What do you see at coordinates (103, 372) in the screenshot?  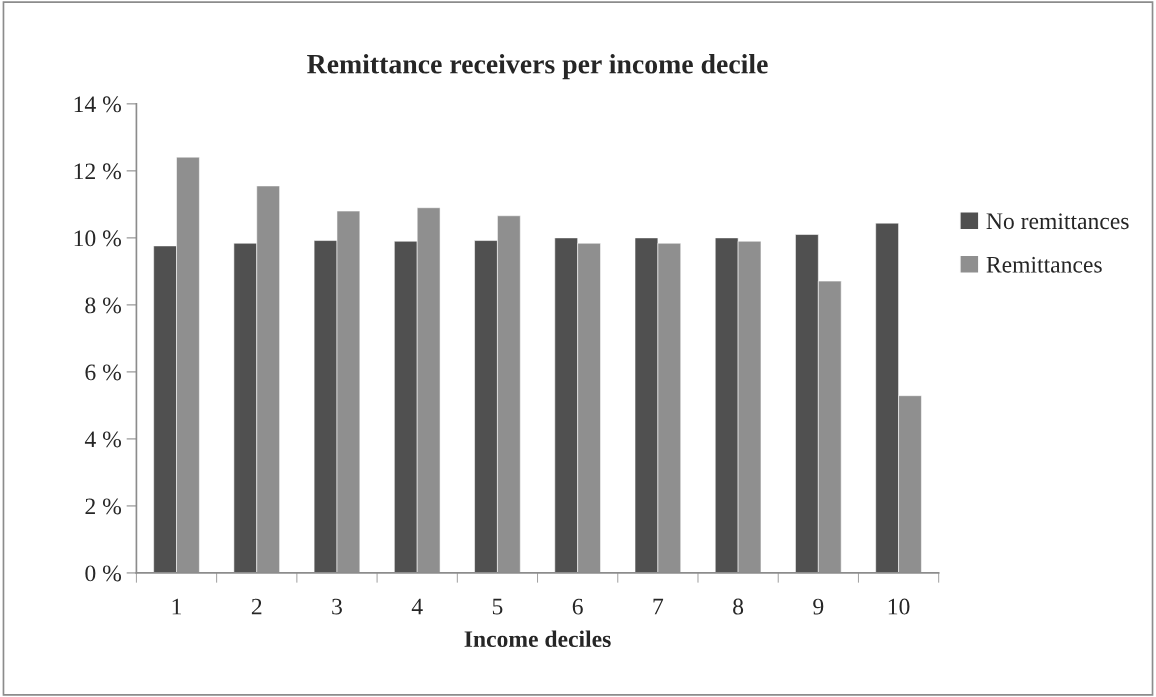 I see `y-tick-label: 6 %` at bounding box center [103, 372].